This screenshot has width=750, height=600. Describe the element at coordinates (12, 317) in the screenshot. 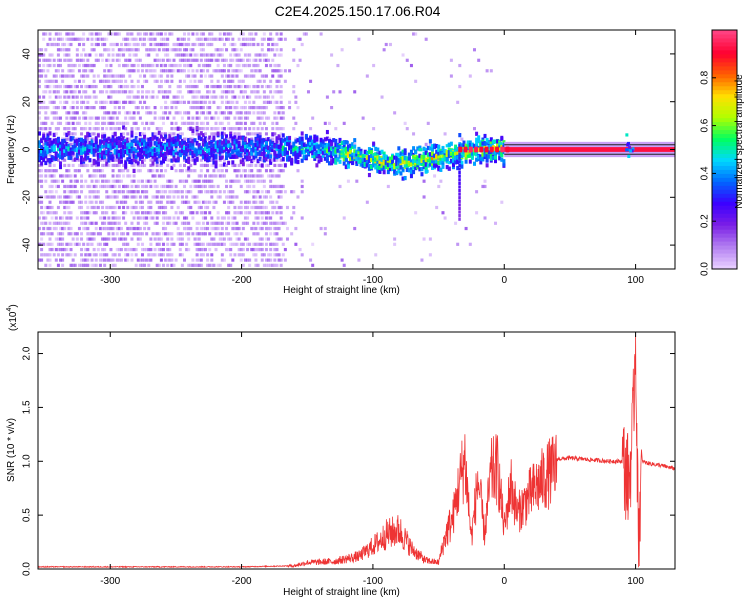

I see `snr-multiplier-label: (x104)` at that location.